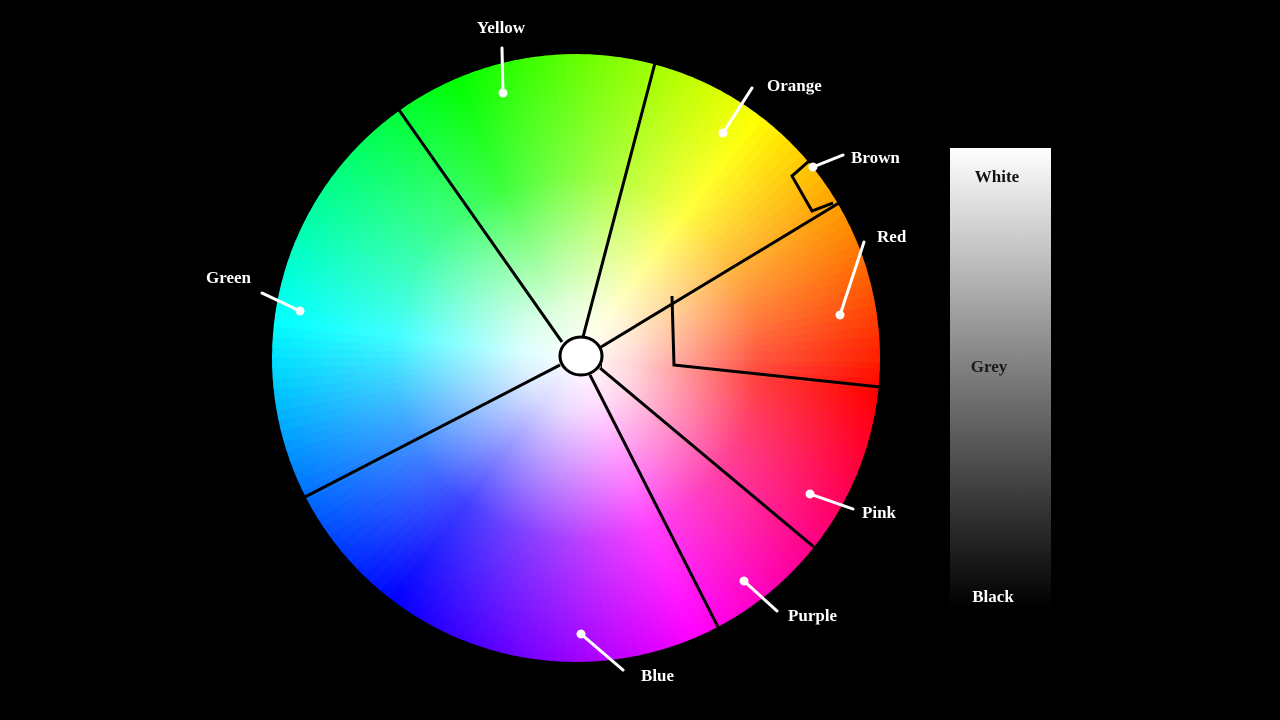 The width and height of the screenshot is (1280, 720). I want to click on marker-red, so click(840, 315).